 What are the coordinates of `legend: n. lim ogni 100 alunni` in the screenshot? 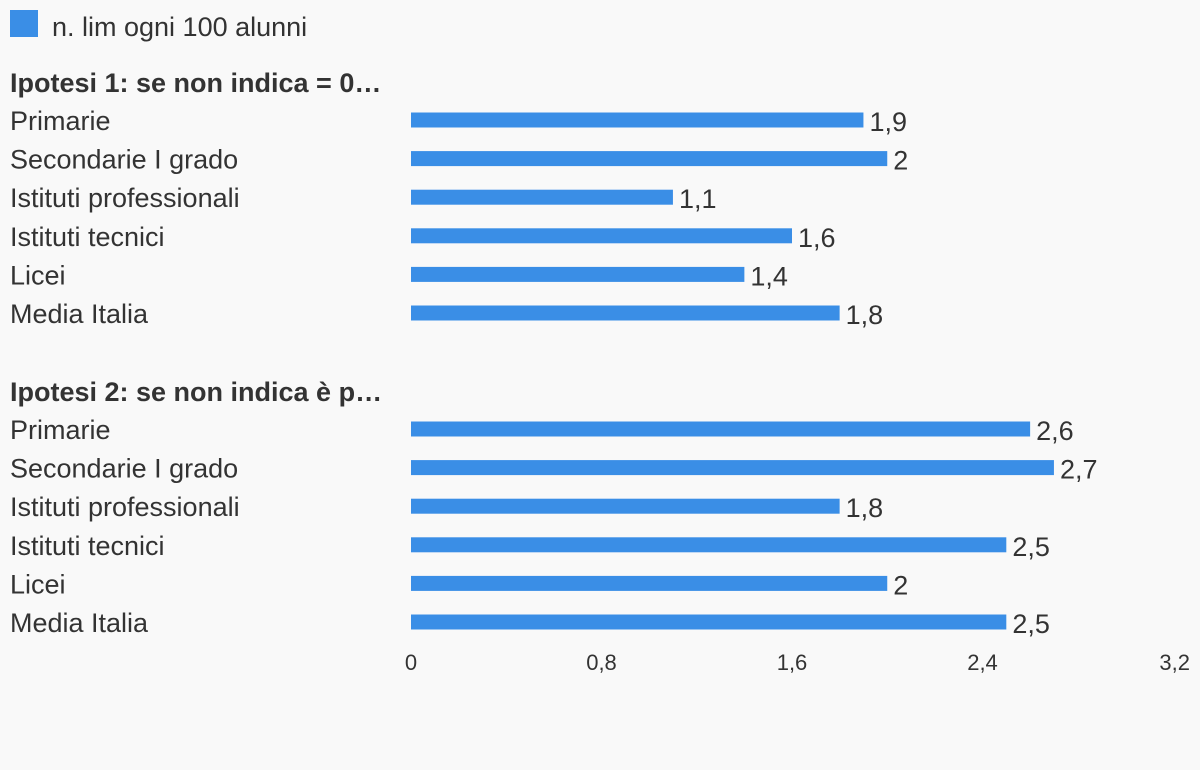 It's located at (158, 26).